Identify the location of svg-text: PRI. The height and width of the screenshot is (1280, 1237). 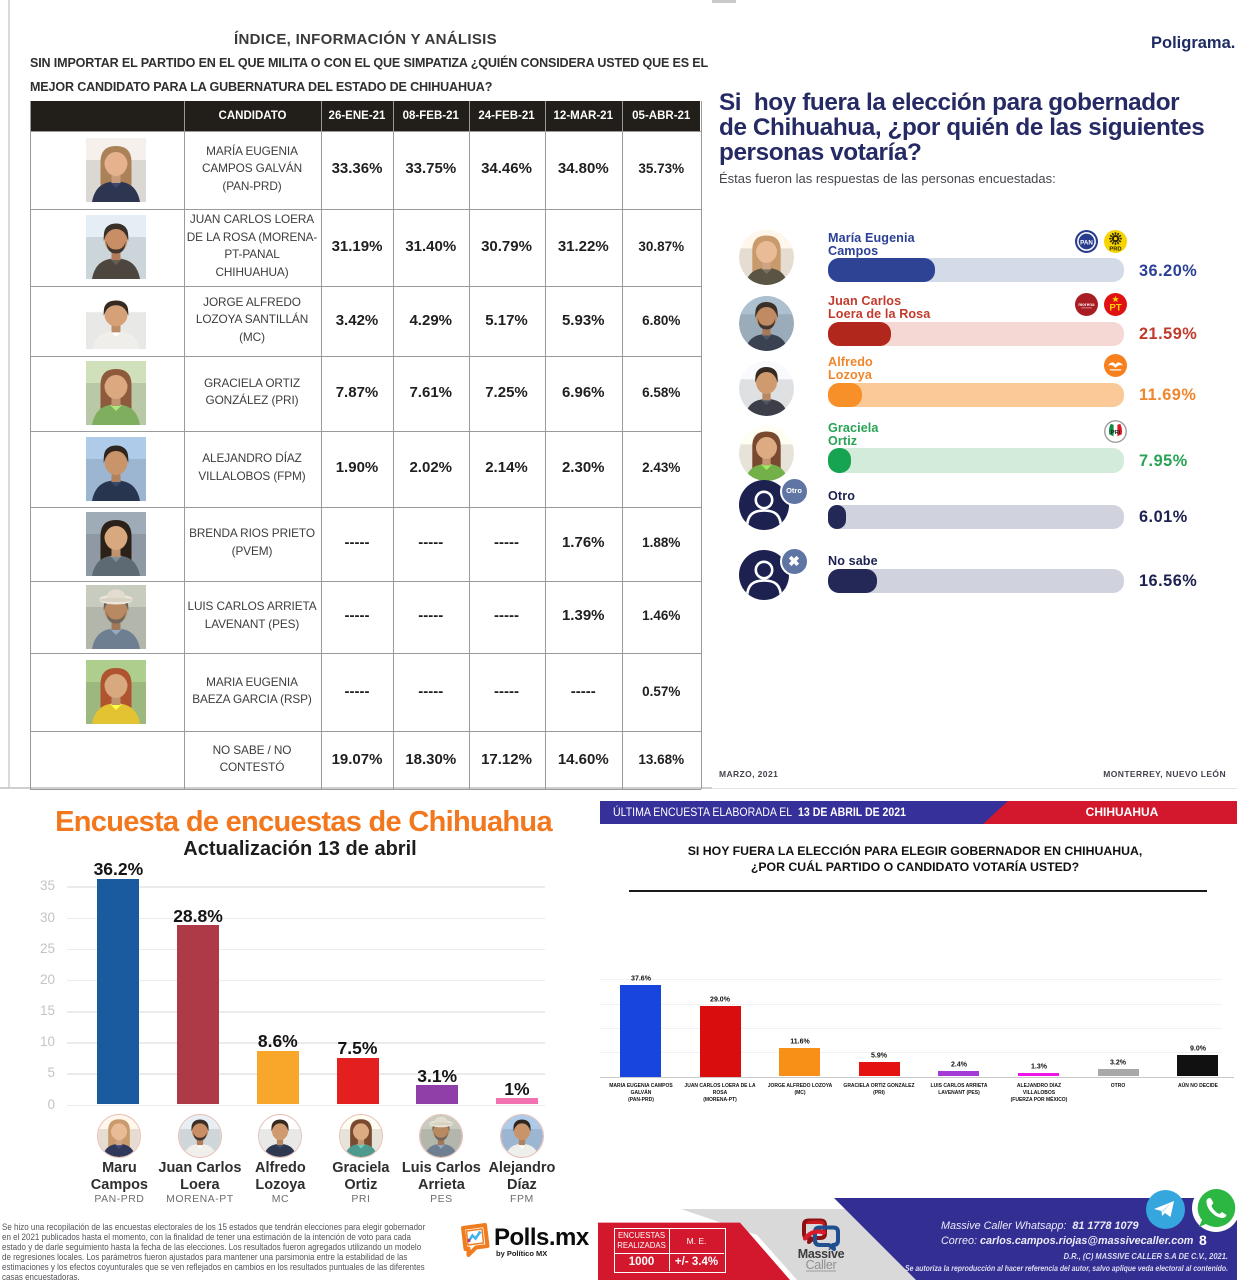
(1116, 432).